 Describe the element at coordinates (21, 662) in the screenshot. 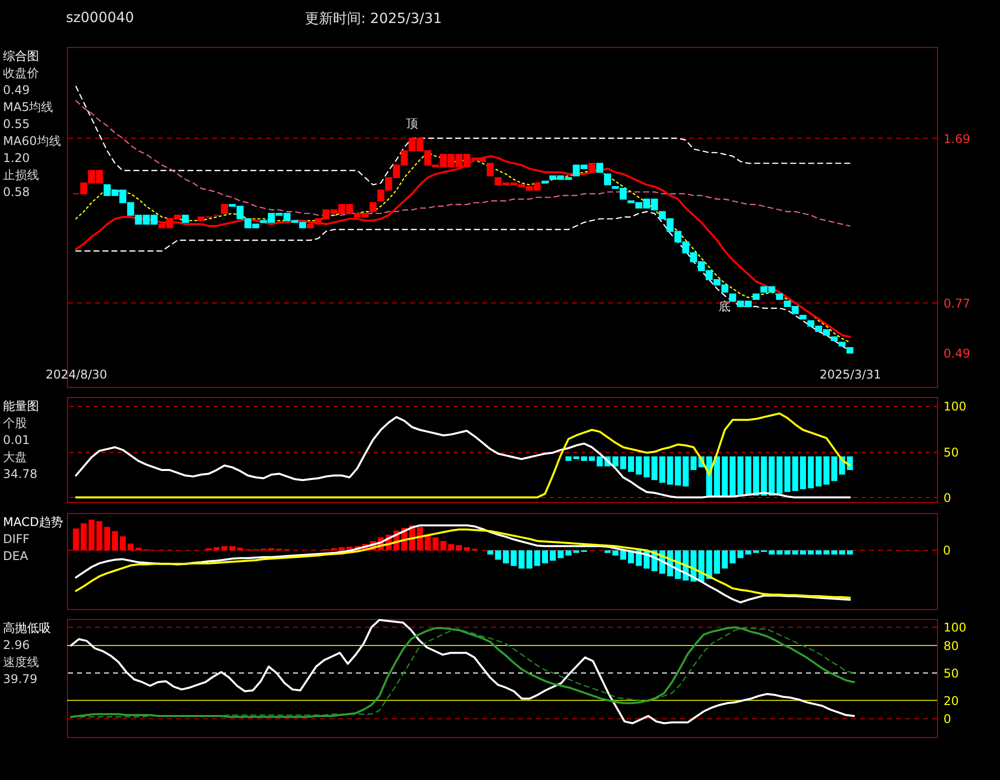

I see `text: 速度线` at that location.